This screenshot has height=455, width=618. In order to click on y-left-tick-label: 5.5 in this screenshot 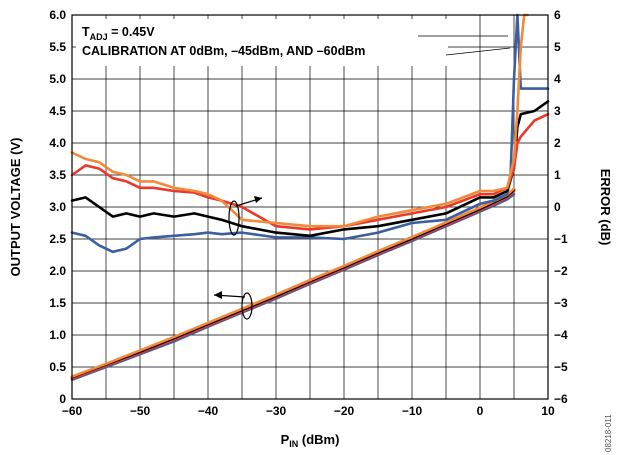, I will do `click(57, 47)`.